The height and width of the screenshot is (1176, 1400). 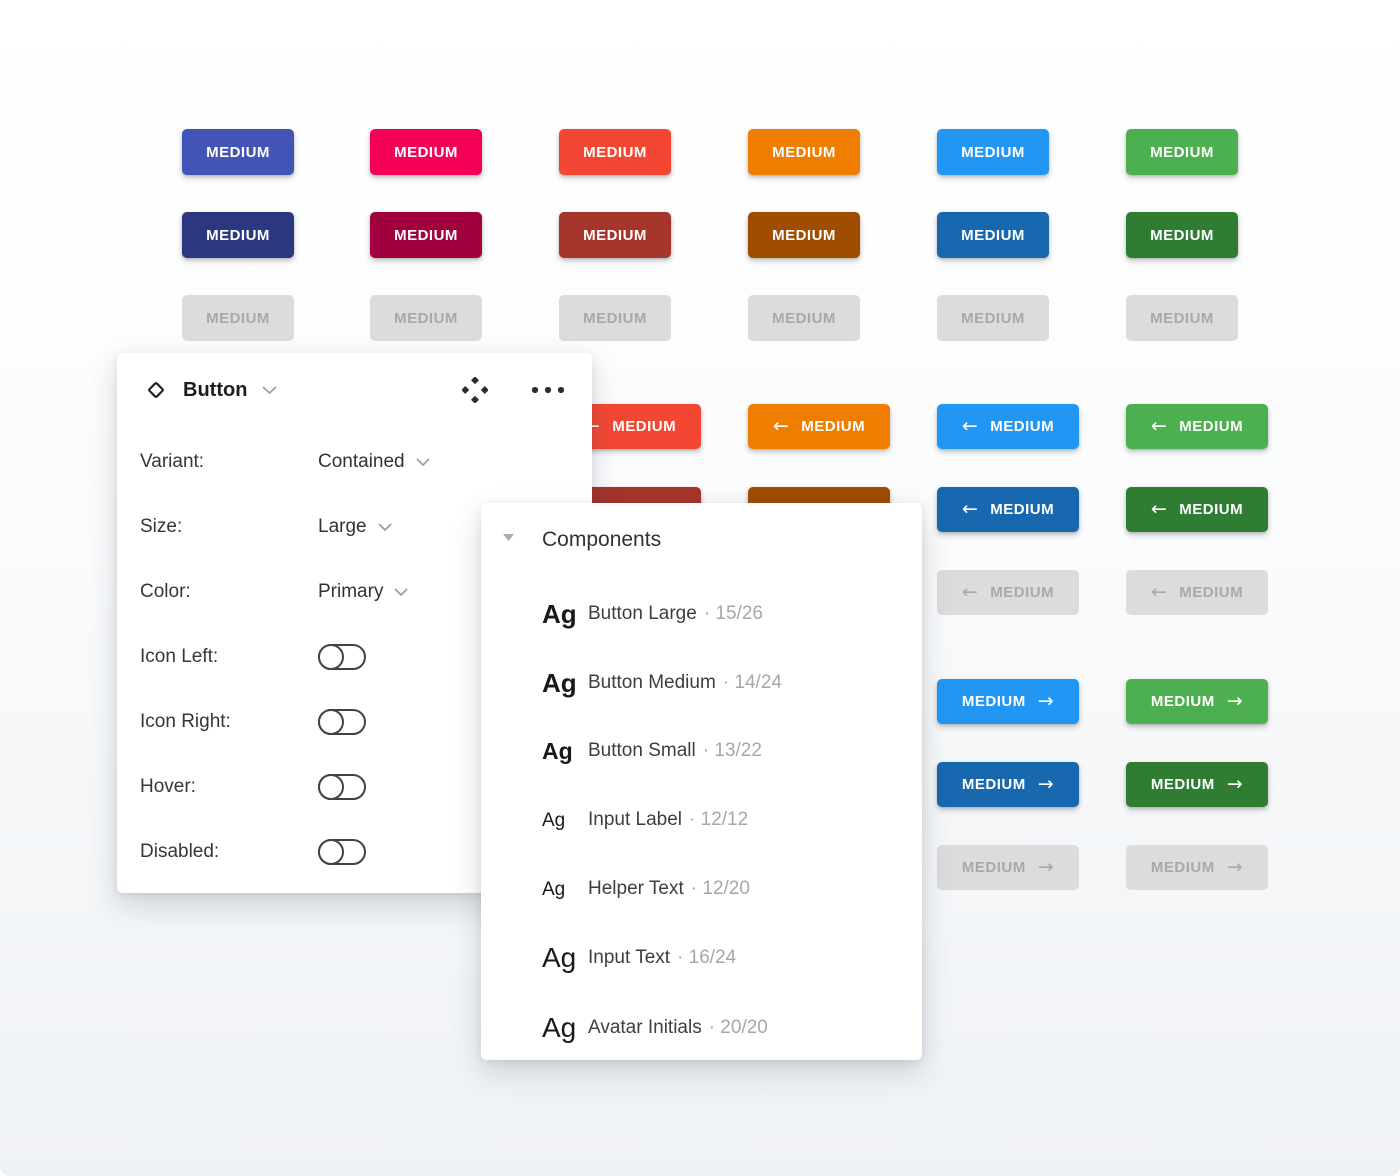 I want to click on button-icon-right-green-dark: MEDIUM →, so click(x=1197, y=784).